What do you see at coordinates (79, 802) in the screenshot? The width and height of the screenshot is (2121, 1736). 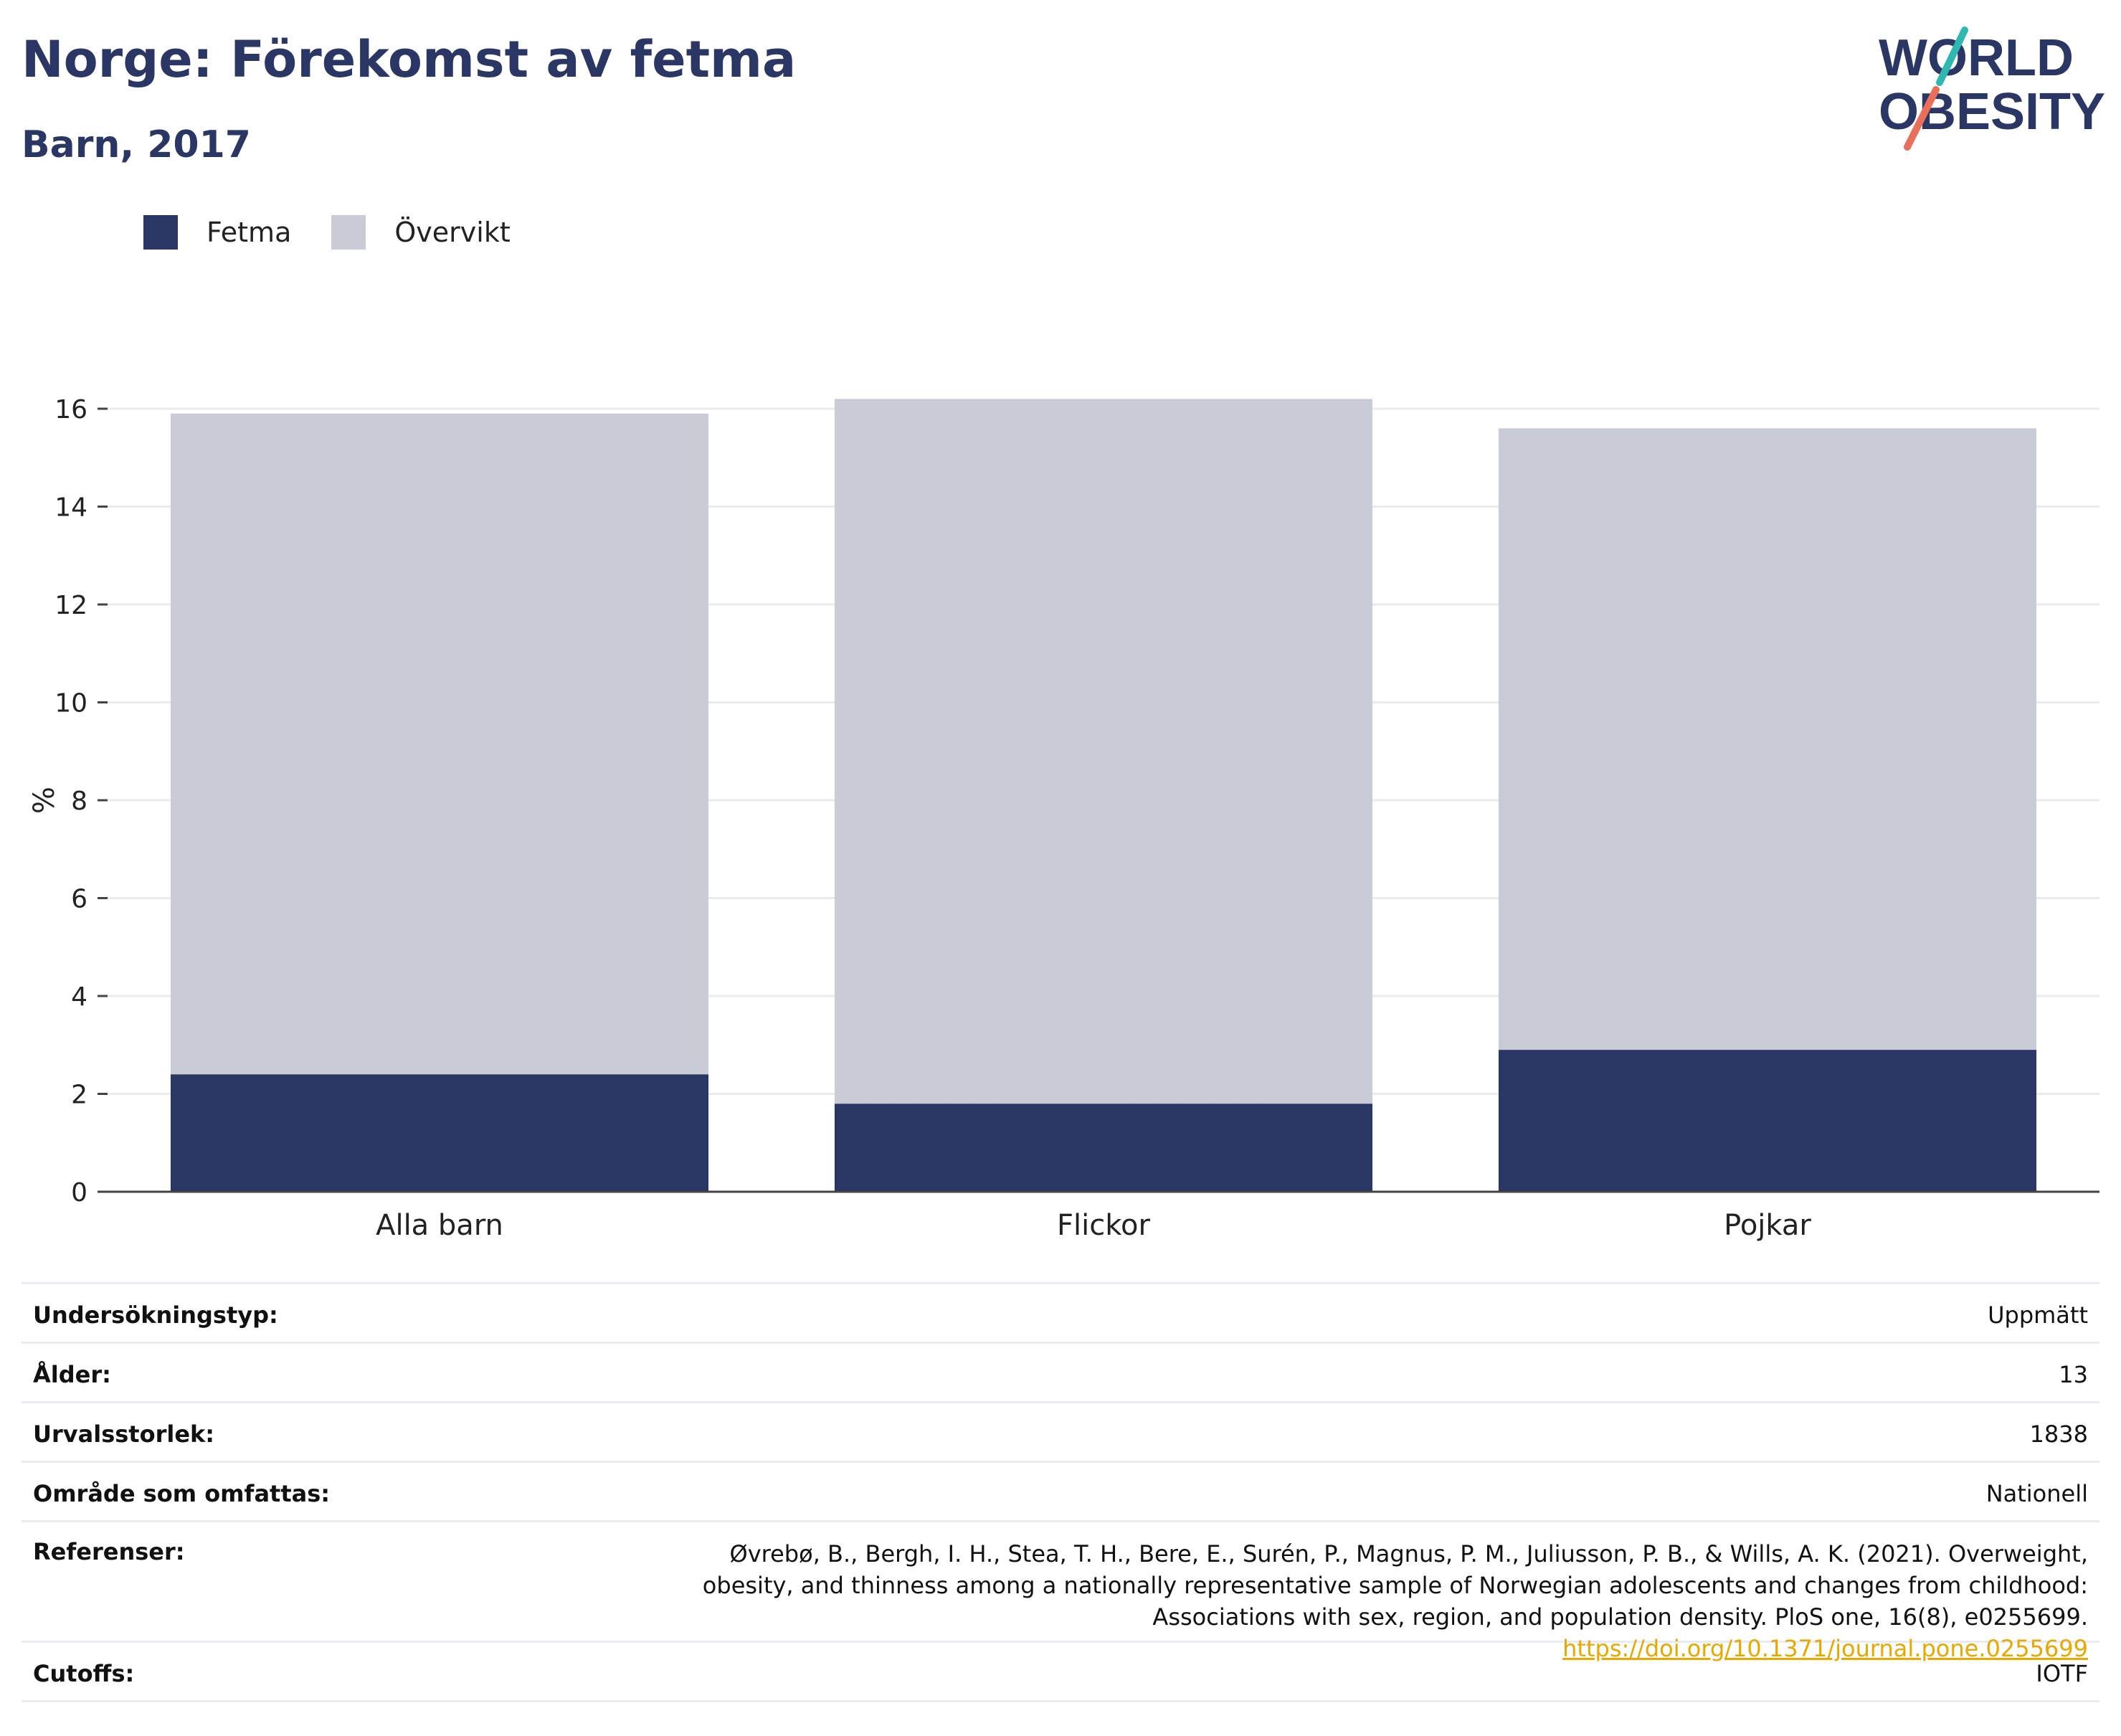 I see `y-tick-label: 8` at bounding box center [79, 802].